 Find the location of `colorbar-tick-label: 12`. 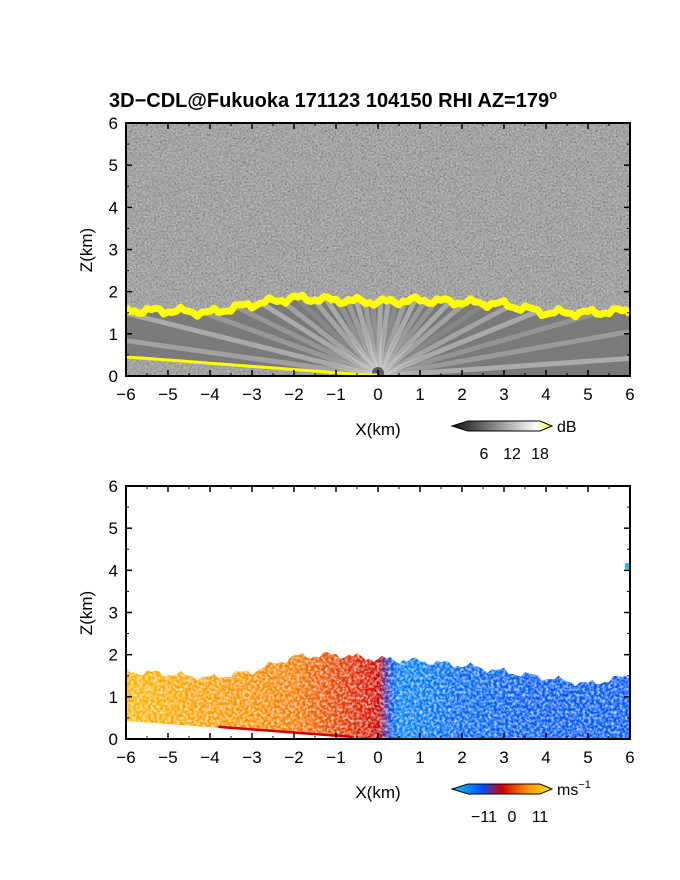

colorbar-tick-label: 12 is located at coordinates (512, 454).